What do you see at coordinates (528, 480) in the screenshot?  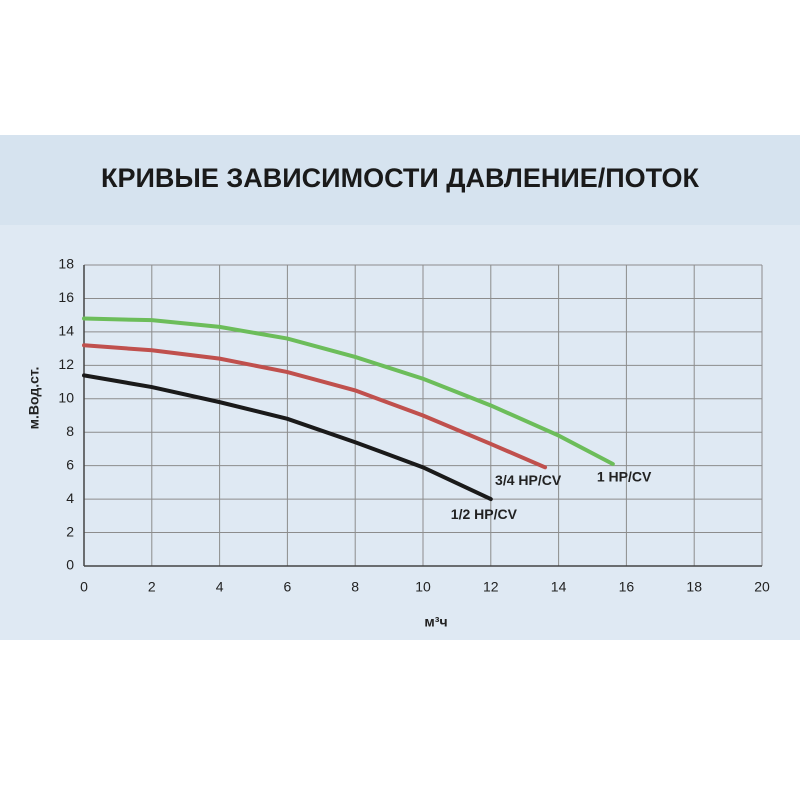 I see `series-label: 3/4 HP/CV` at bounding box center [528, 480].